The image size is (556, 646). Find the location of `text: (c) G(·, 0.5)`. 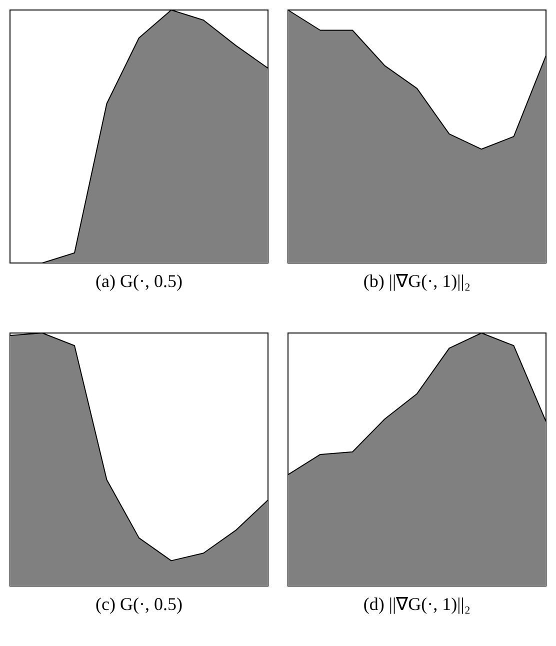

text: (c) G(·, 0.5) is located at coordinates (139, 604).